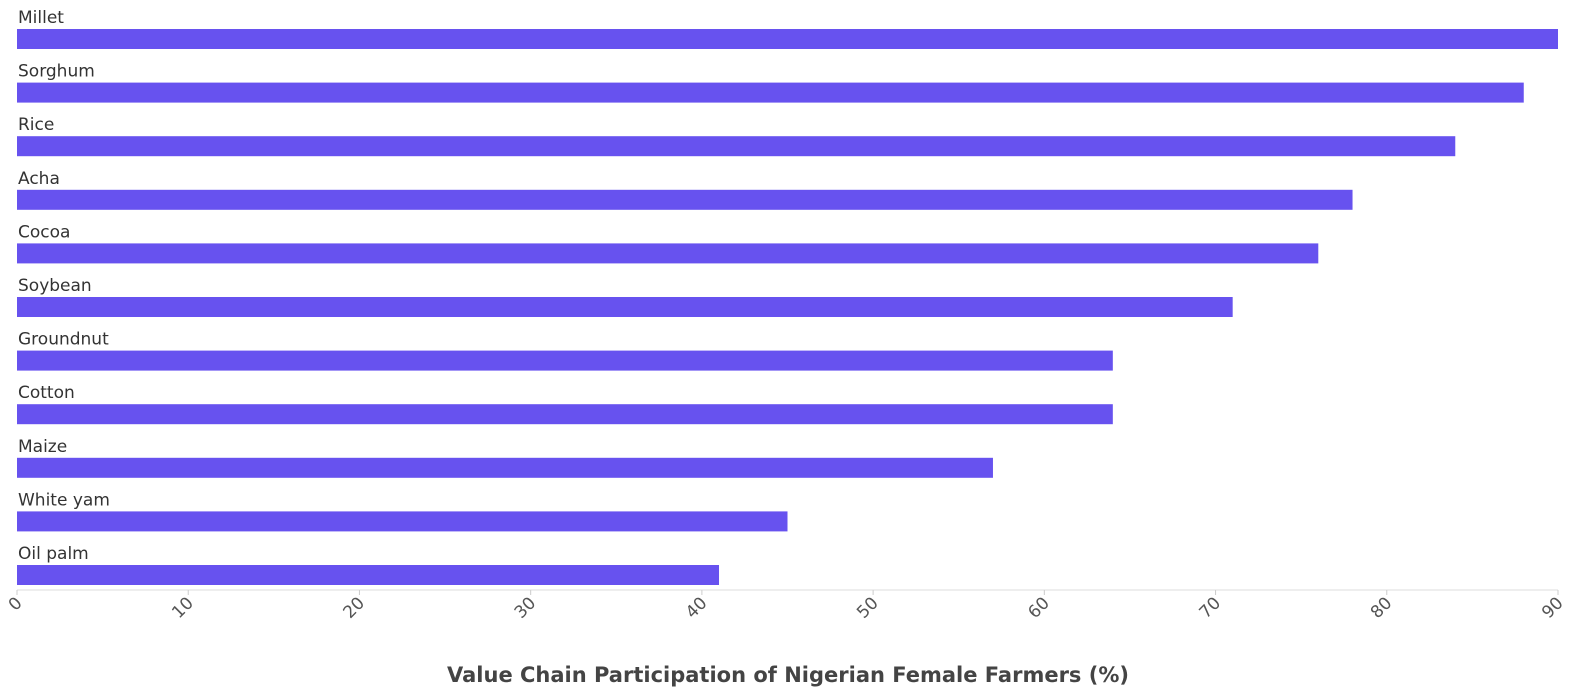 The image size is (1591, 696). What do you see at coordinates (182, 607) in the screenshot?
I see `x-tick-label: 10` at bounding box center [182, 607].